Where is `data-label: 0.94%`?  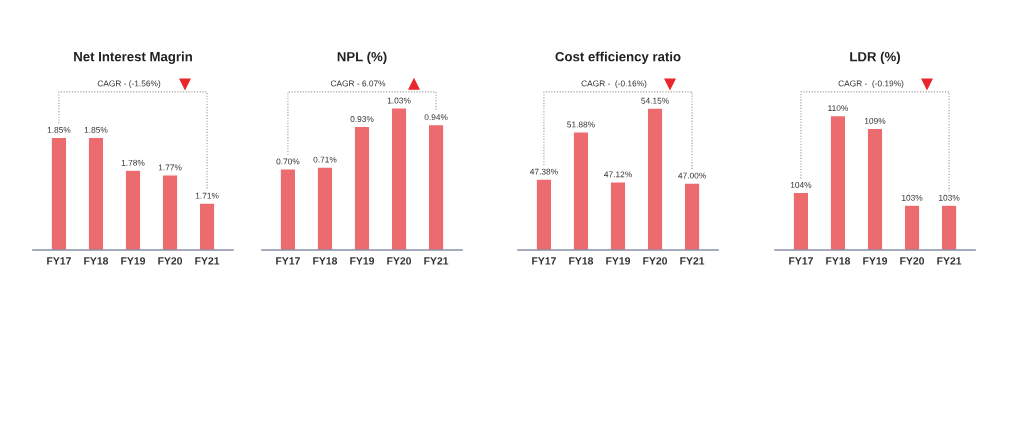 data-label: 0.94% is located at coordinates (436, 117).